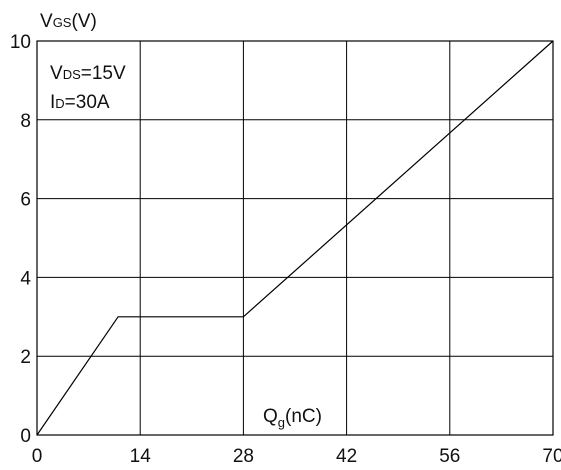 The width and height of the screenshot is (561, 470). What do you see at coordinates (80, 102) in the screenshot?
I see `id-annotation: ID=30A` at bounding box center [80, 102].